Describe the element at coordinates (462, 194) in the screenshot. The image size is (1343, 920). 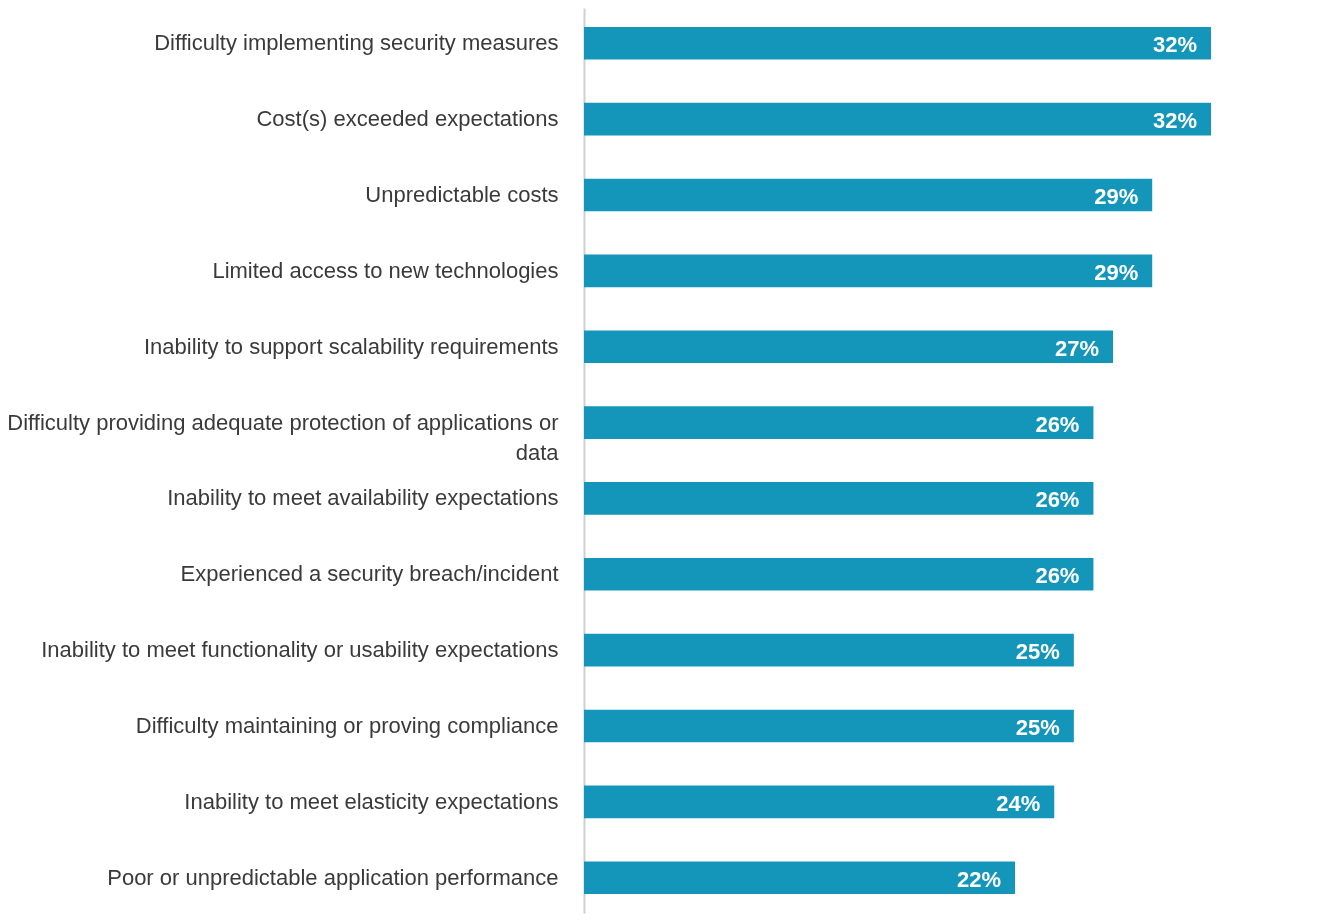
I see `y-tick-label: Unpredictable costs` at that location.